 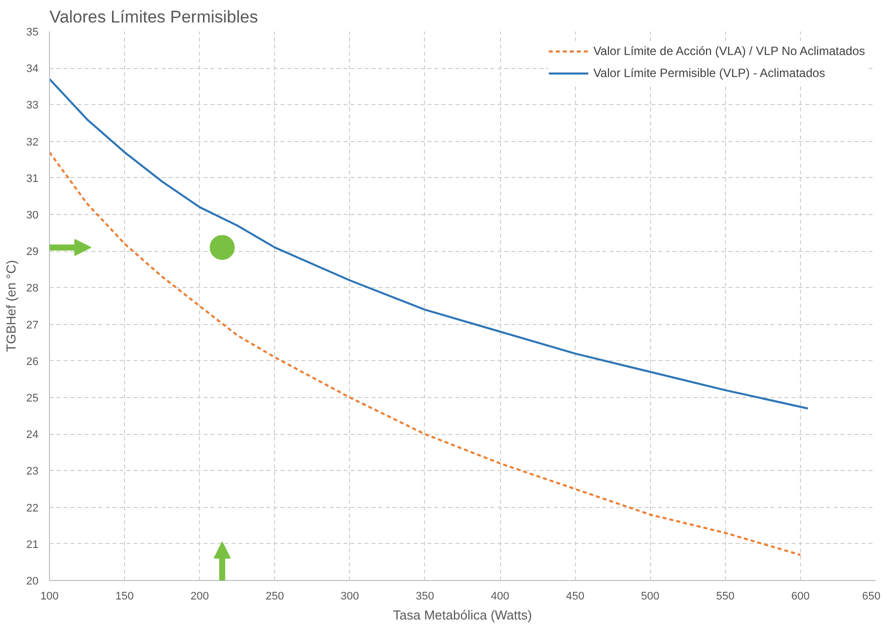 What do you see at coordinates (425, 596) in the screenshot?
I see `x-tick-label: 350` at bounding box center [425, 596].